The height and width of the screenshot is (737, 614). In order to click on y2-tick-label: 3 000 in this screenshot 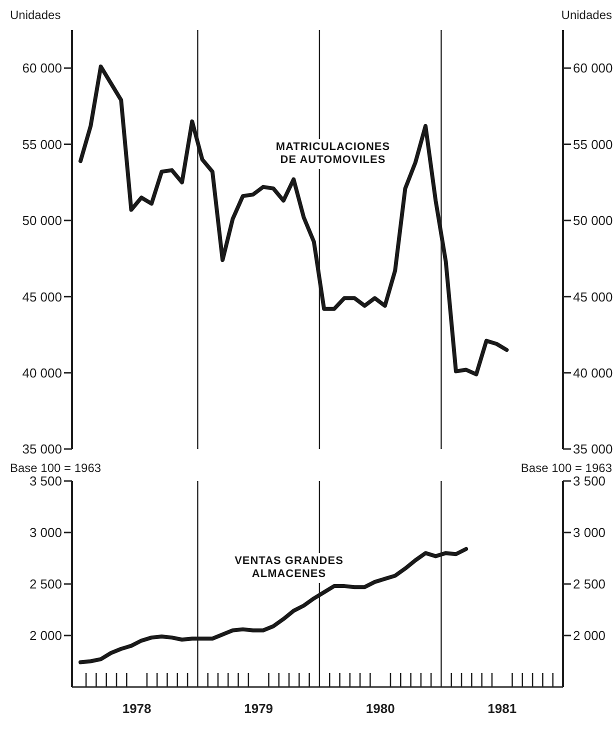, I will do `click(589, 532)`.